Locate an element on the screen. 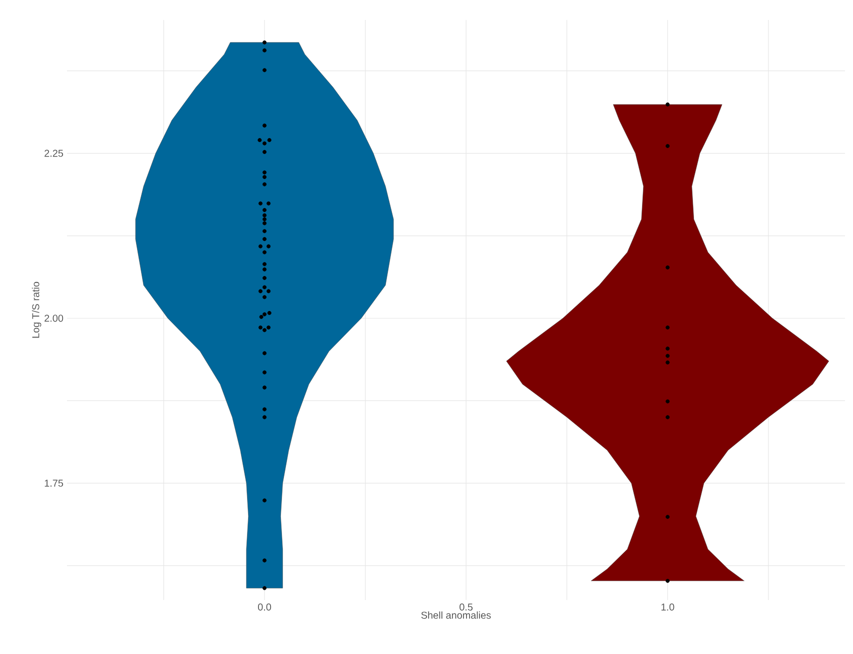 This screenshot has width=853, height=654. x-tick-label: 1.0 is located at coordinates (667, 607).